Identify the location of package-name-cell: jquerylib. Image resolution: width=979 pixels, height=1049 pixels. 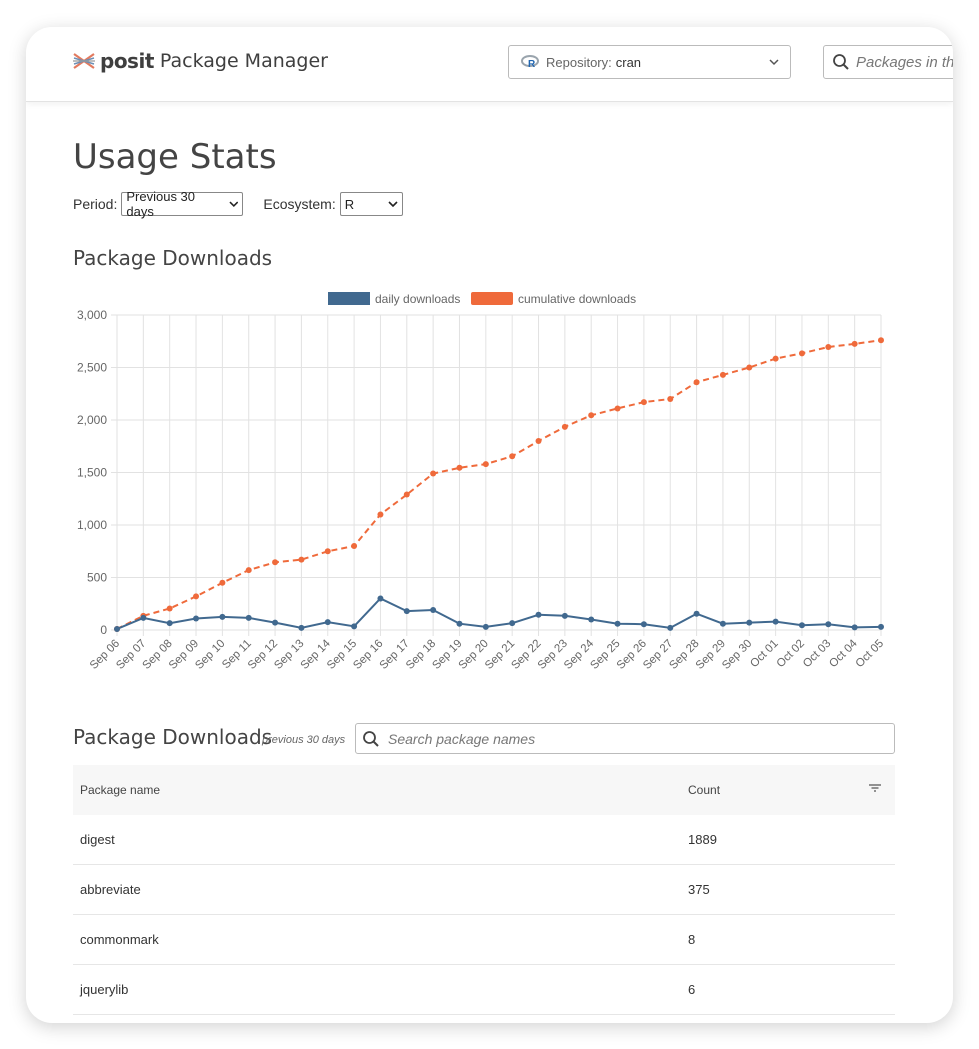
(377, 989).